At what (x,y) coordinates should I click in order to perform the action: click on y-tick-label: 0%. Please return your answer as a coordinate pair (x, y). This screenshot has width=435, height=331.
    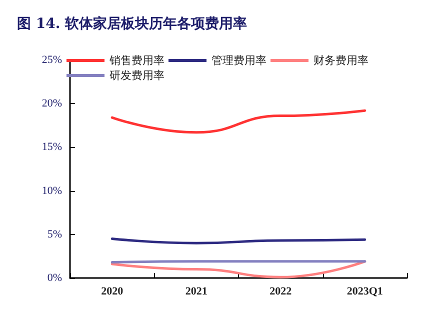
    Looking at the image, I should click on (54, 278).